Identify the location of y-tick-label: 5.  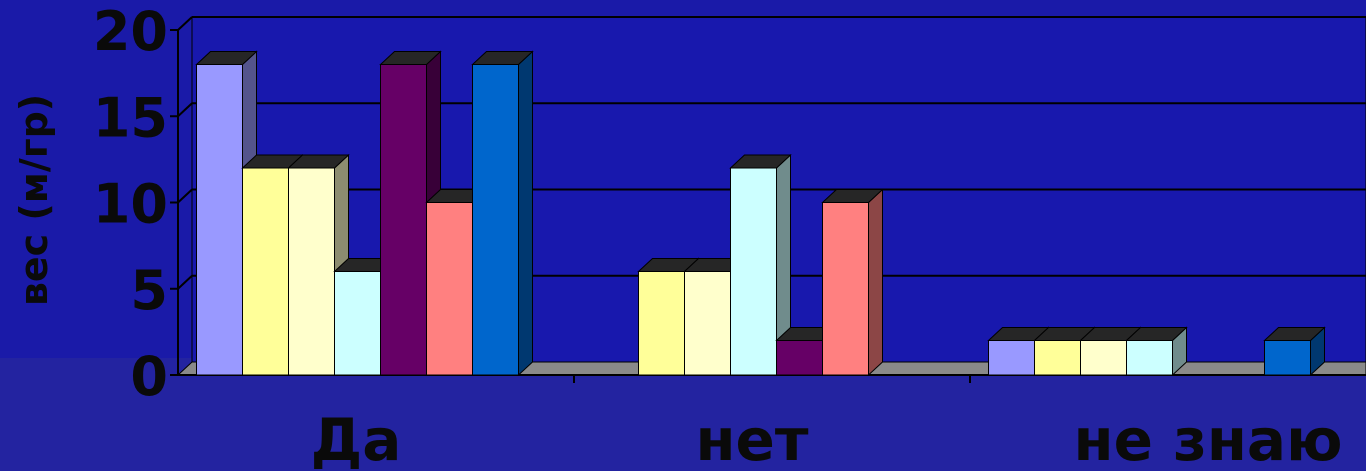
(149, 290).